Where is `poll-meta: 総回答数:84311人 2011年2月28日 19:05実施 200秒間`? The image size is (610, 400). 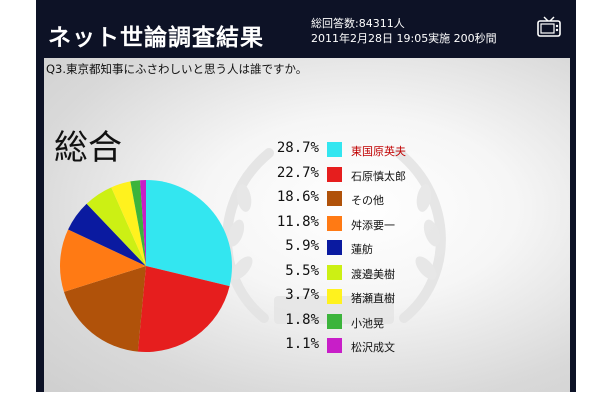
poll-meta: 総回答数:84311人 2011年2月28日 19:05実施 200秒間 is located at coordinates (404, 31).